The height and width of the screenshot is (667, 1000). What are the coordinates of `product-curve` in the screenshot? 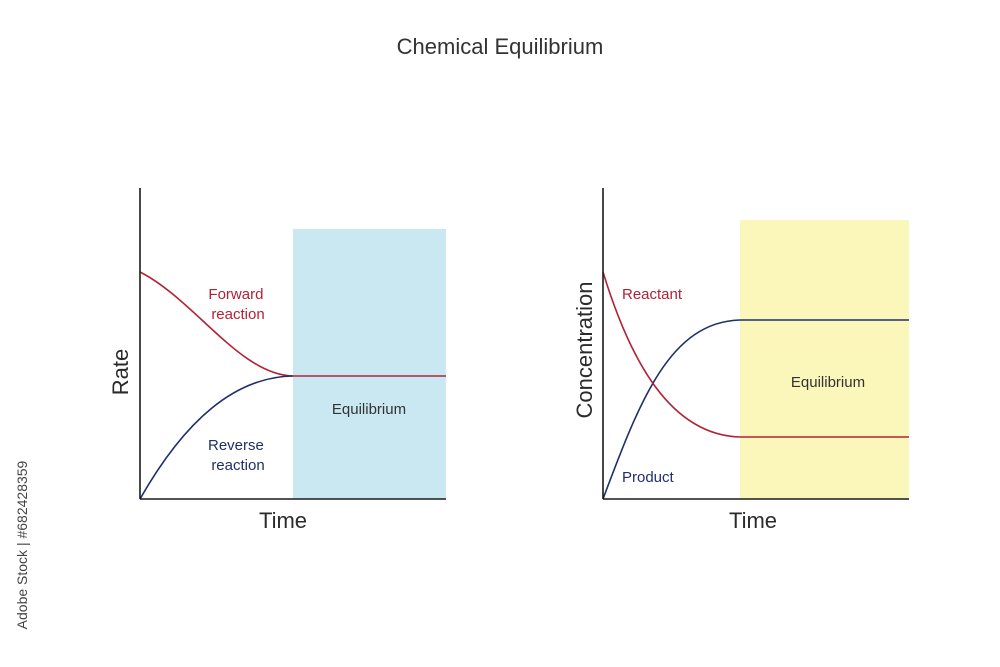 It's located at (755, 409).